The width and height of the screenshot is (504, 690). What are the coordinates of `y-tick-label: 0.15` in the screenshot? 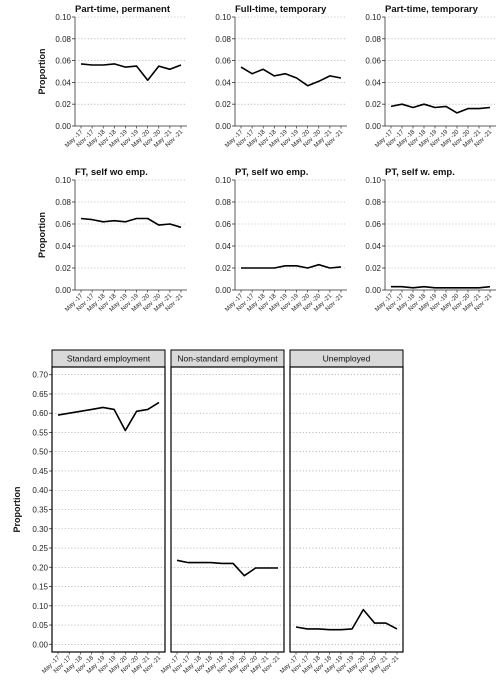 It's located at (40, 587).